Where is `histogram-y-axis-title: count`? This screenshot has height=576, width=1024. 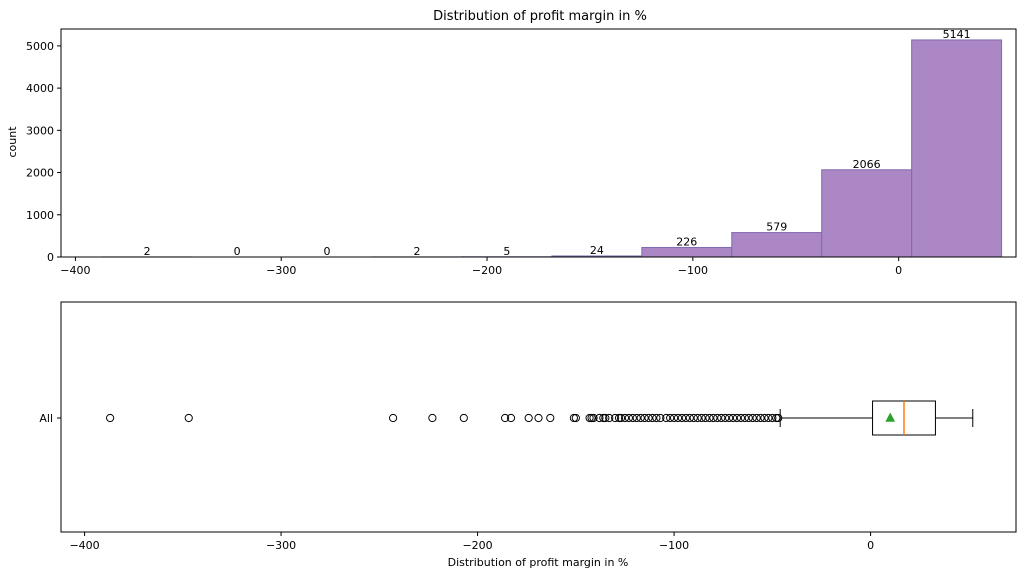 histogram-y-axis-title: count is located at coordinates (12, 142).